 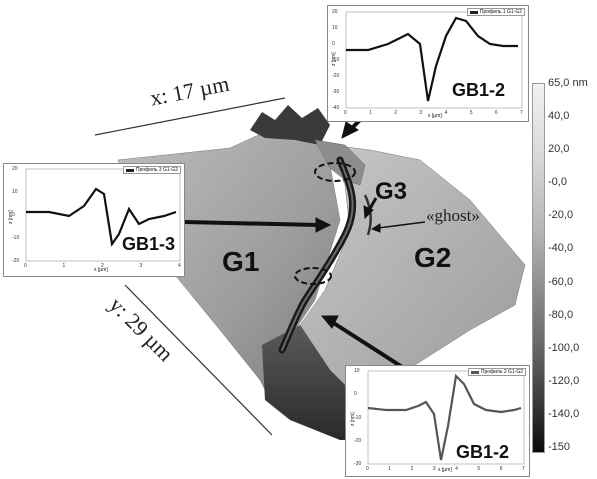 What do you see at coordinates (453, 215) in the screenshot?
I see `ghost-label: «ghost»` at bounding box center [453, 215].